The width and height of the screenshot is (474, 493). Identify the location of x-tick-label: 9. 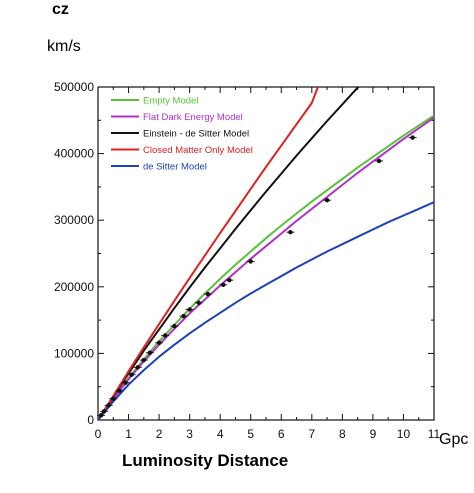
(373, 434).